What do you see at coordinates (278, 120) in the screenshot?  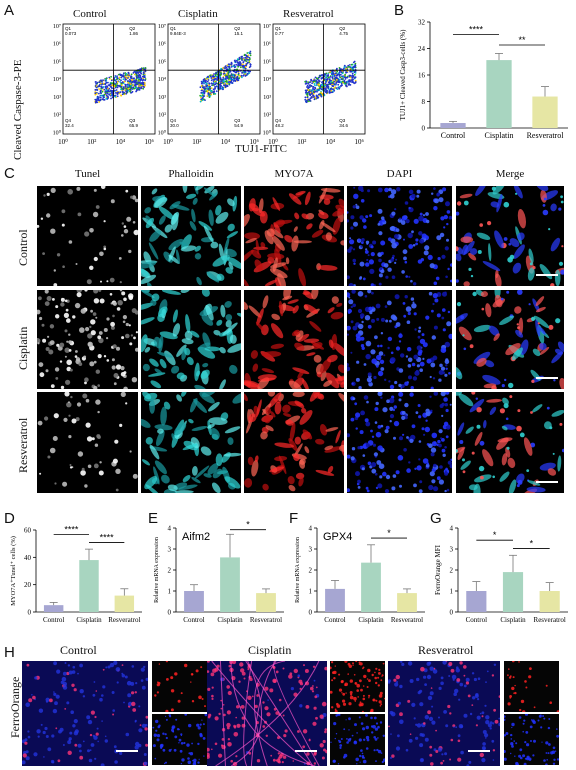 I see `quadrant-text: Q4` at bounding box center [278, 120].